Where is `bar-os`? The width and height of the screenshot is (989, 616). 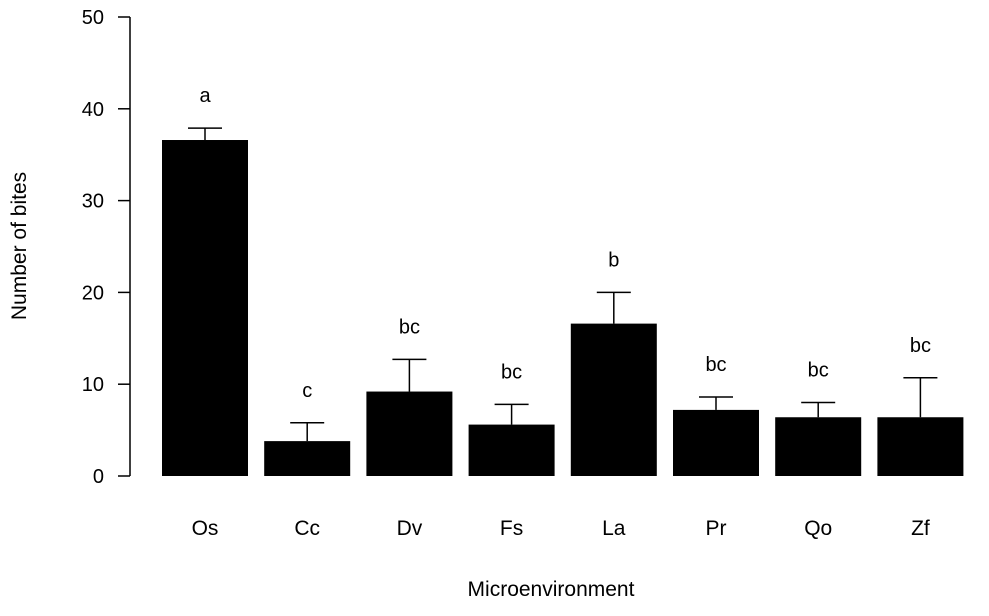
bar-os is located at coordinates (205, 308).